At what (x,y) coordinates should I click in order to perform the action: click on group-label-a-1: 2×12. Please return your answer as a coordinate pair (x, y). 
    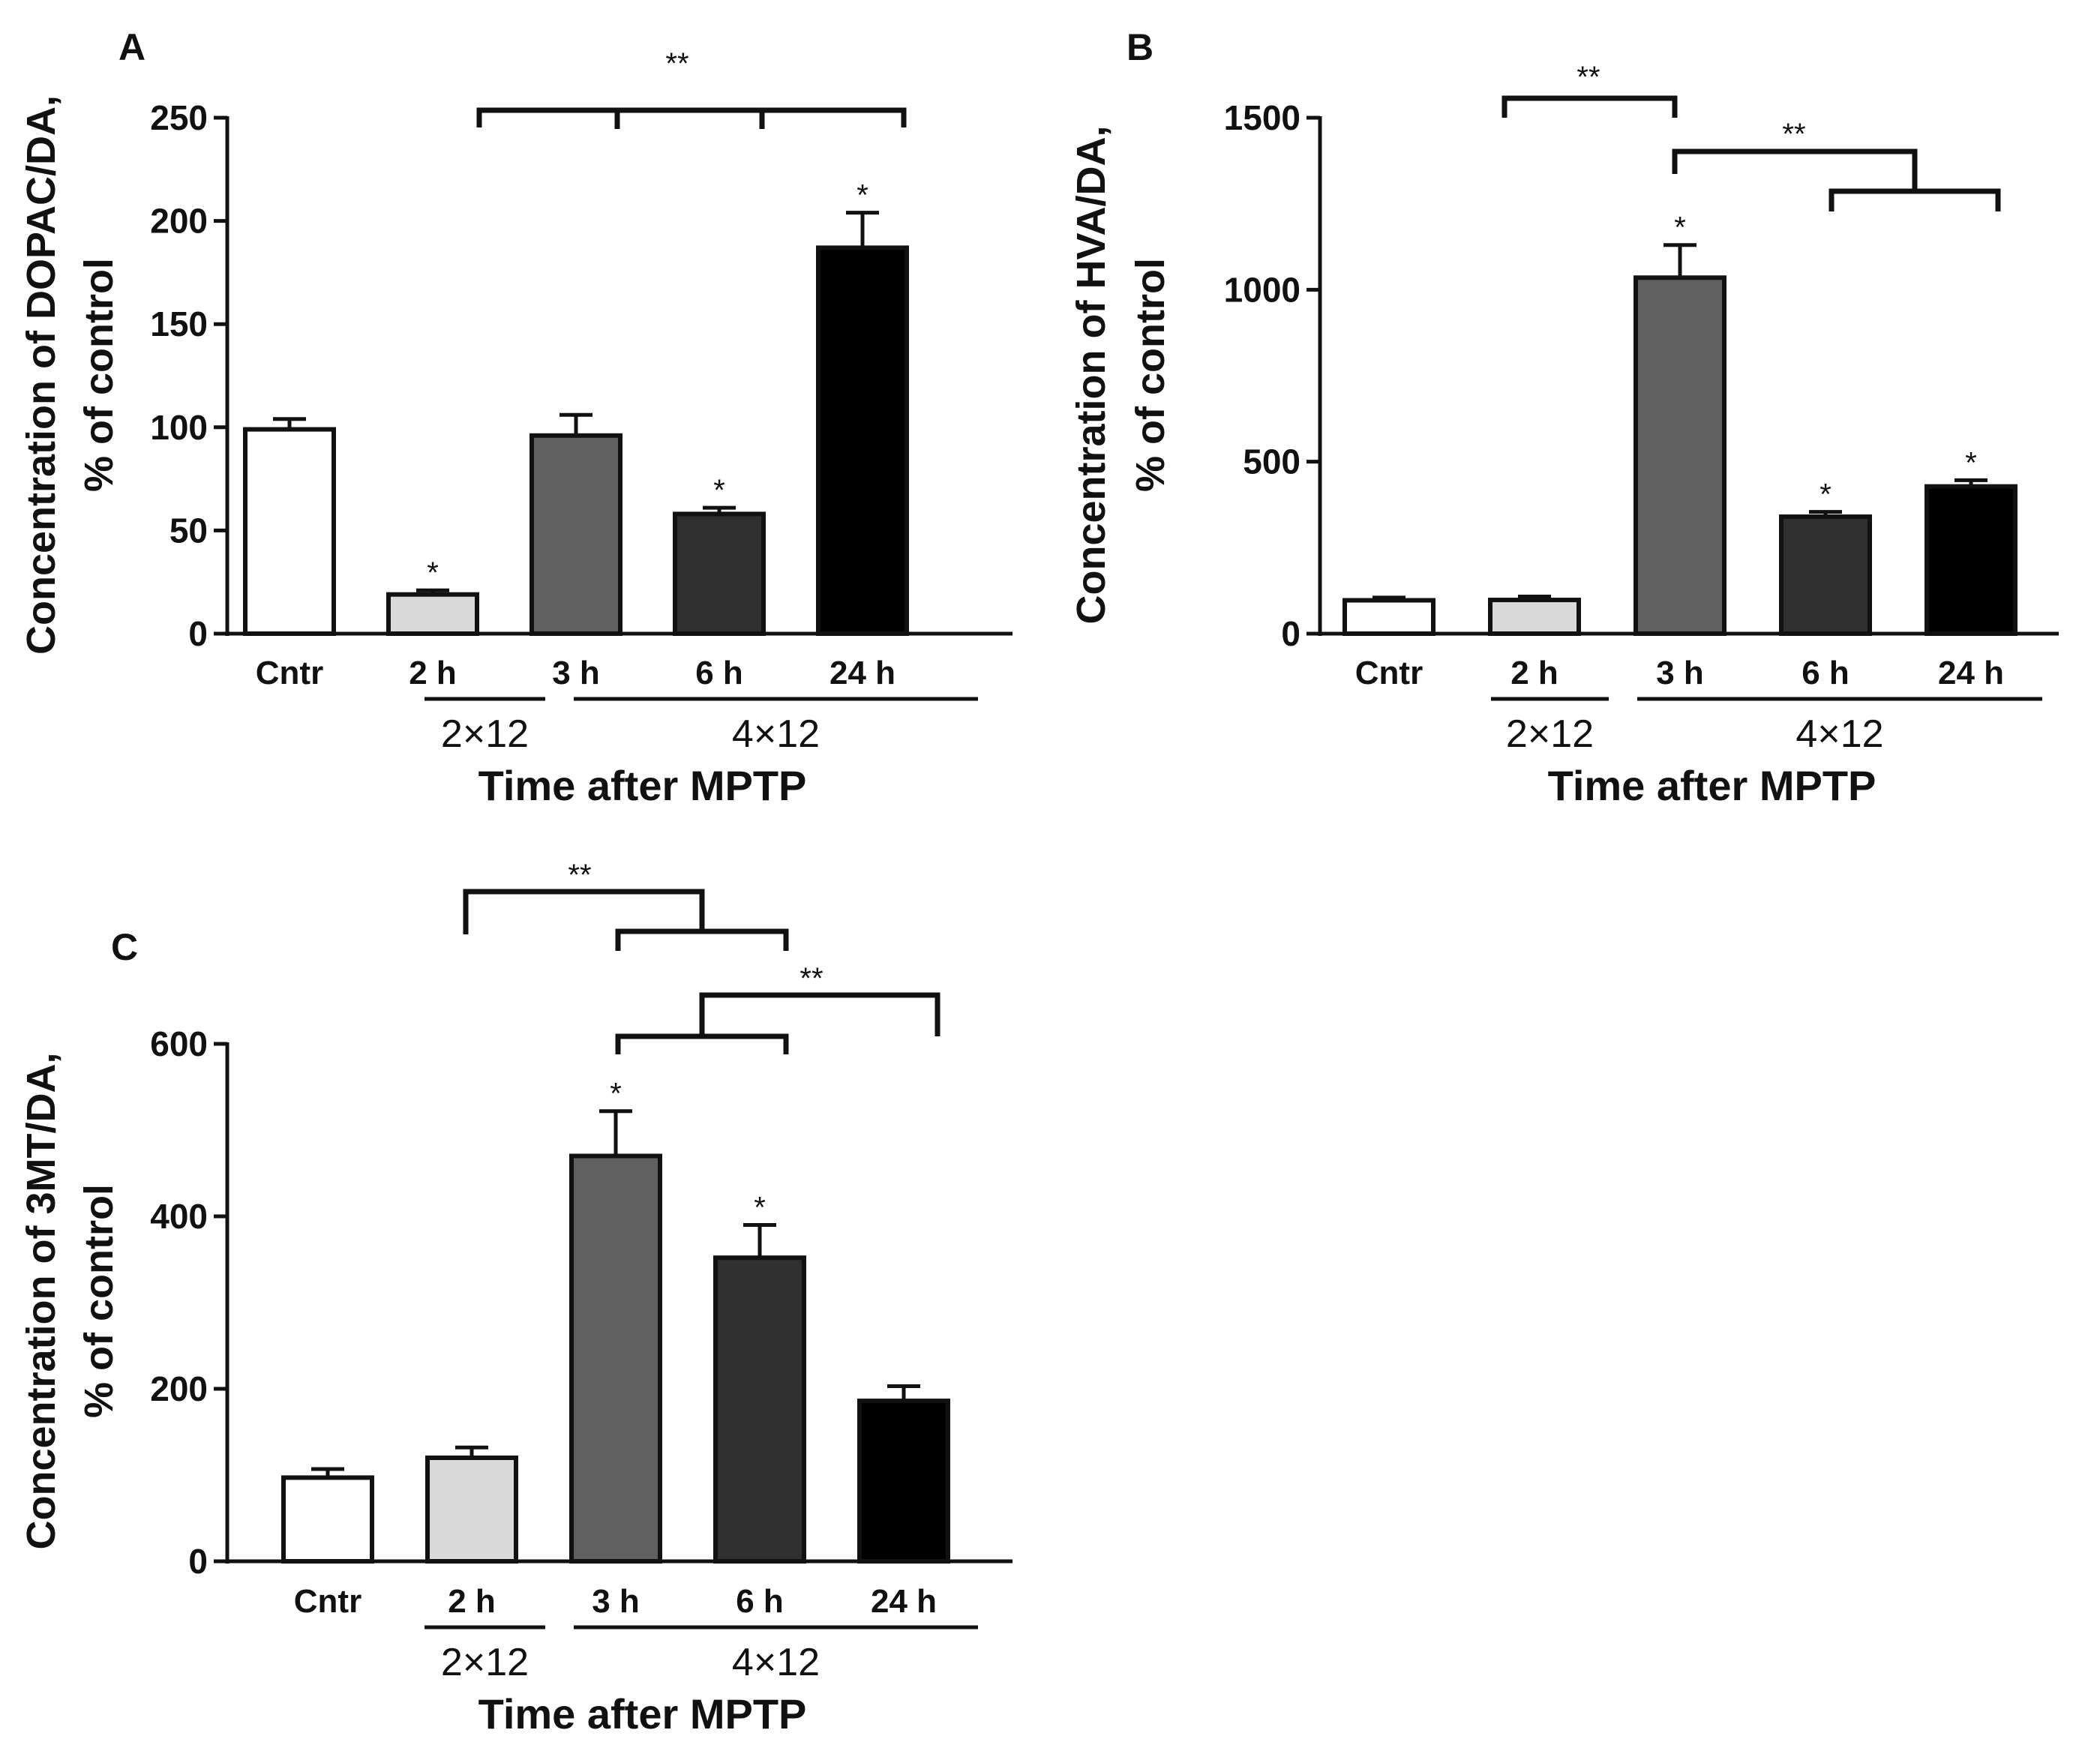
    Looking at the image, I should click on (485, 734).